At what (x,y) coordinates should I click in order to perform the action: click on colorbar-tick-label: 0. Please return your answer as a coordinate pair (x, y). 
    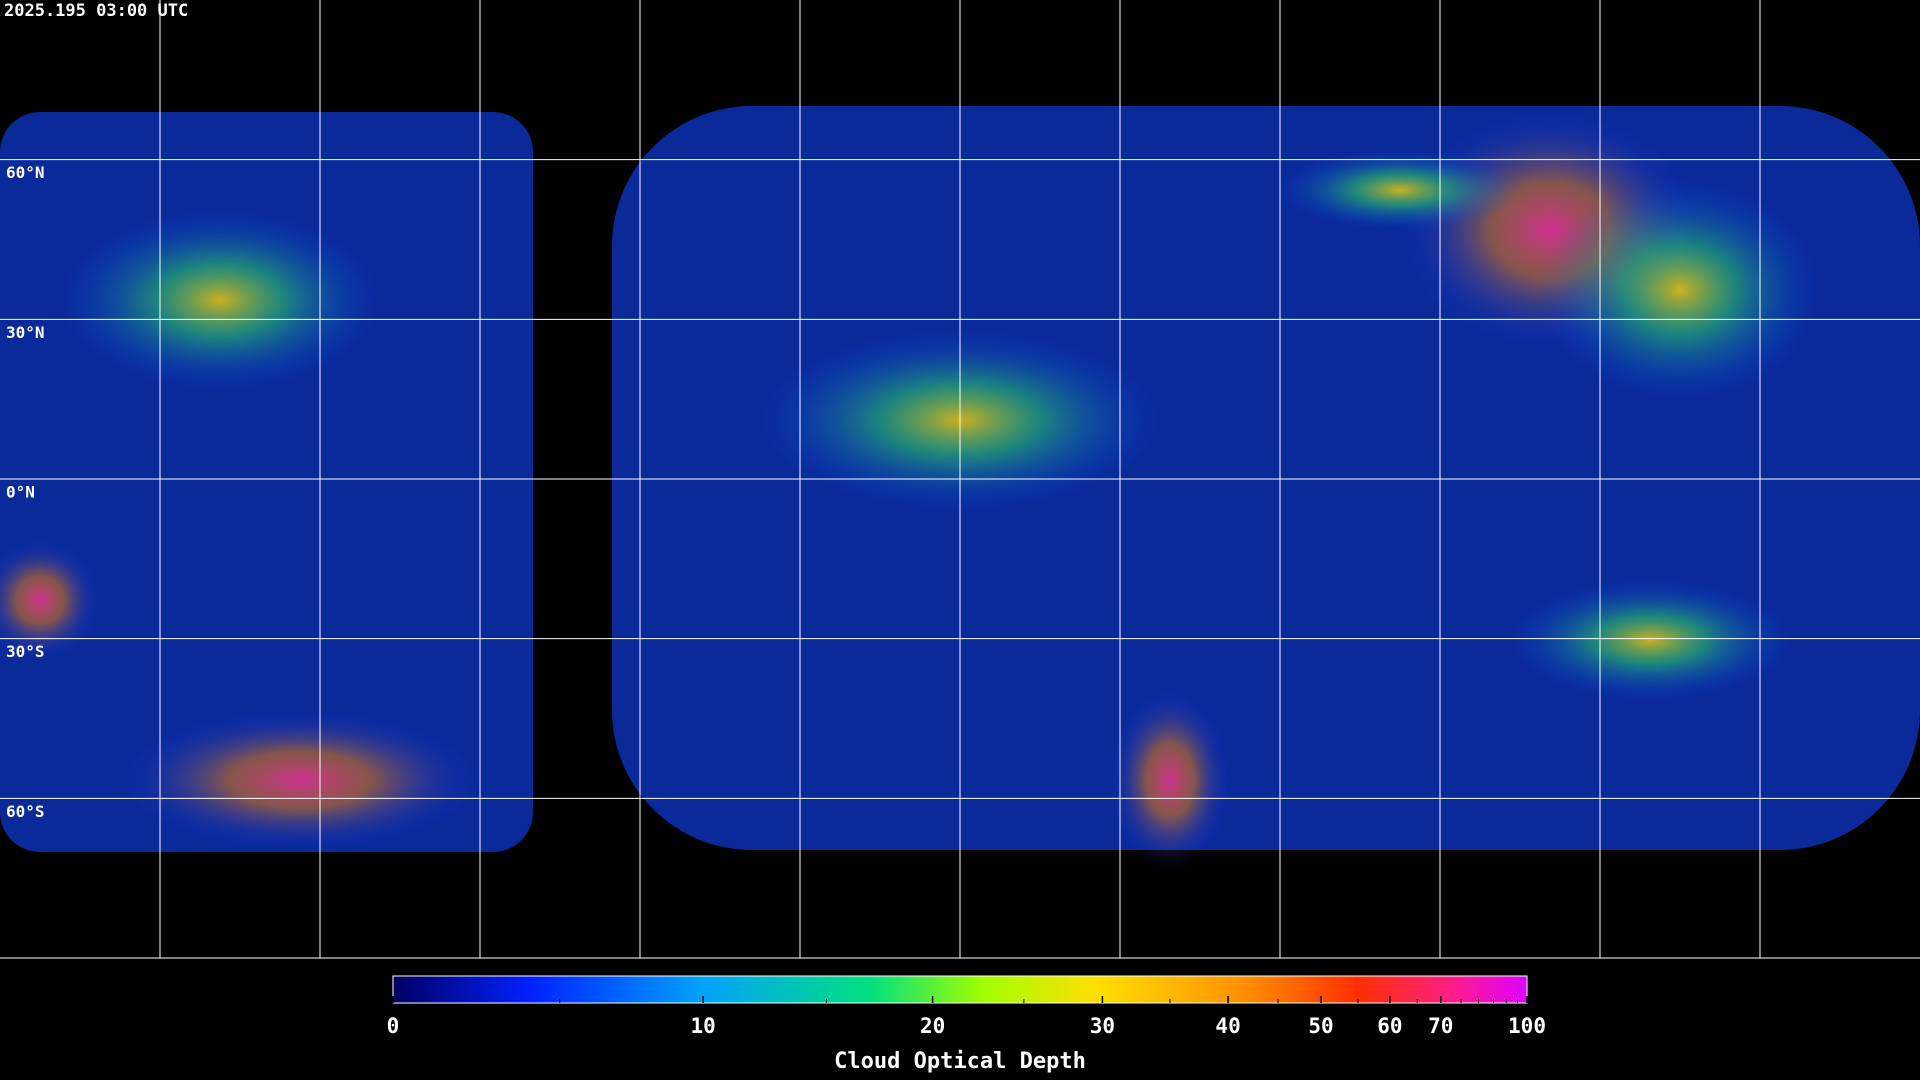
    Looking at the image, I should click on (393, 1026).